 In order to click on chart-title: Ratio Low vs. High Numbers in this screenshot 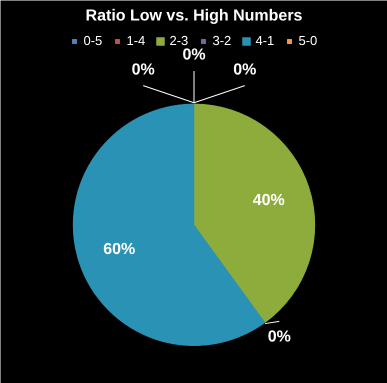, I will do `click(194, 16)`.